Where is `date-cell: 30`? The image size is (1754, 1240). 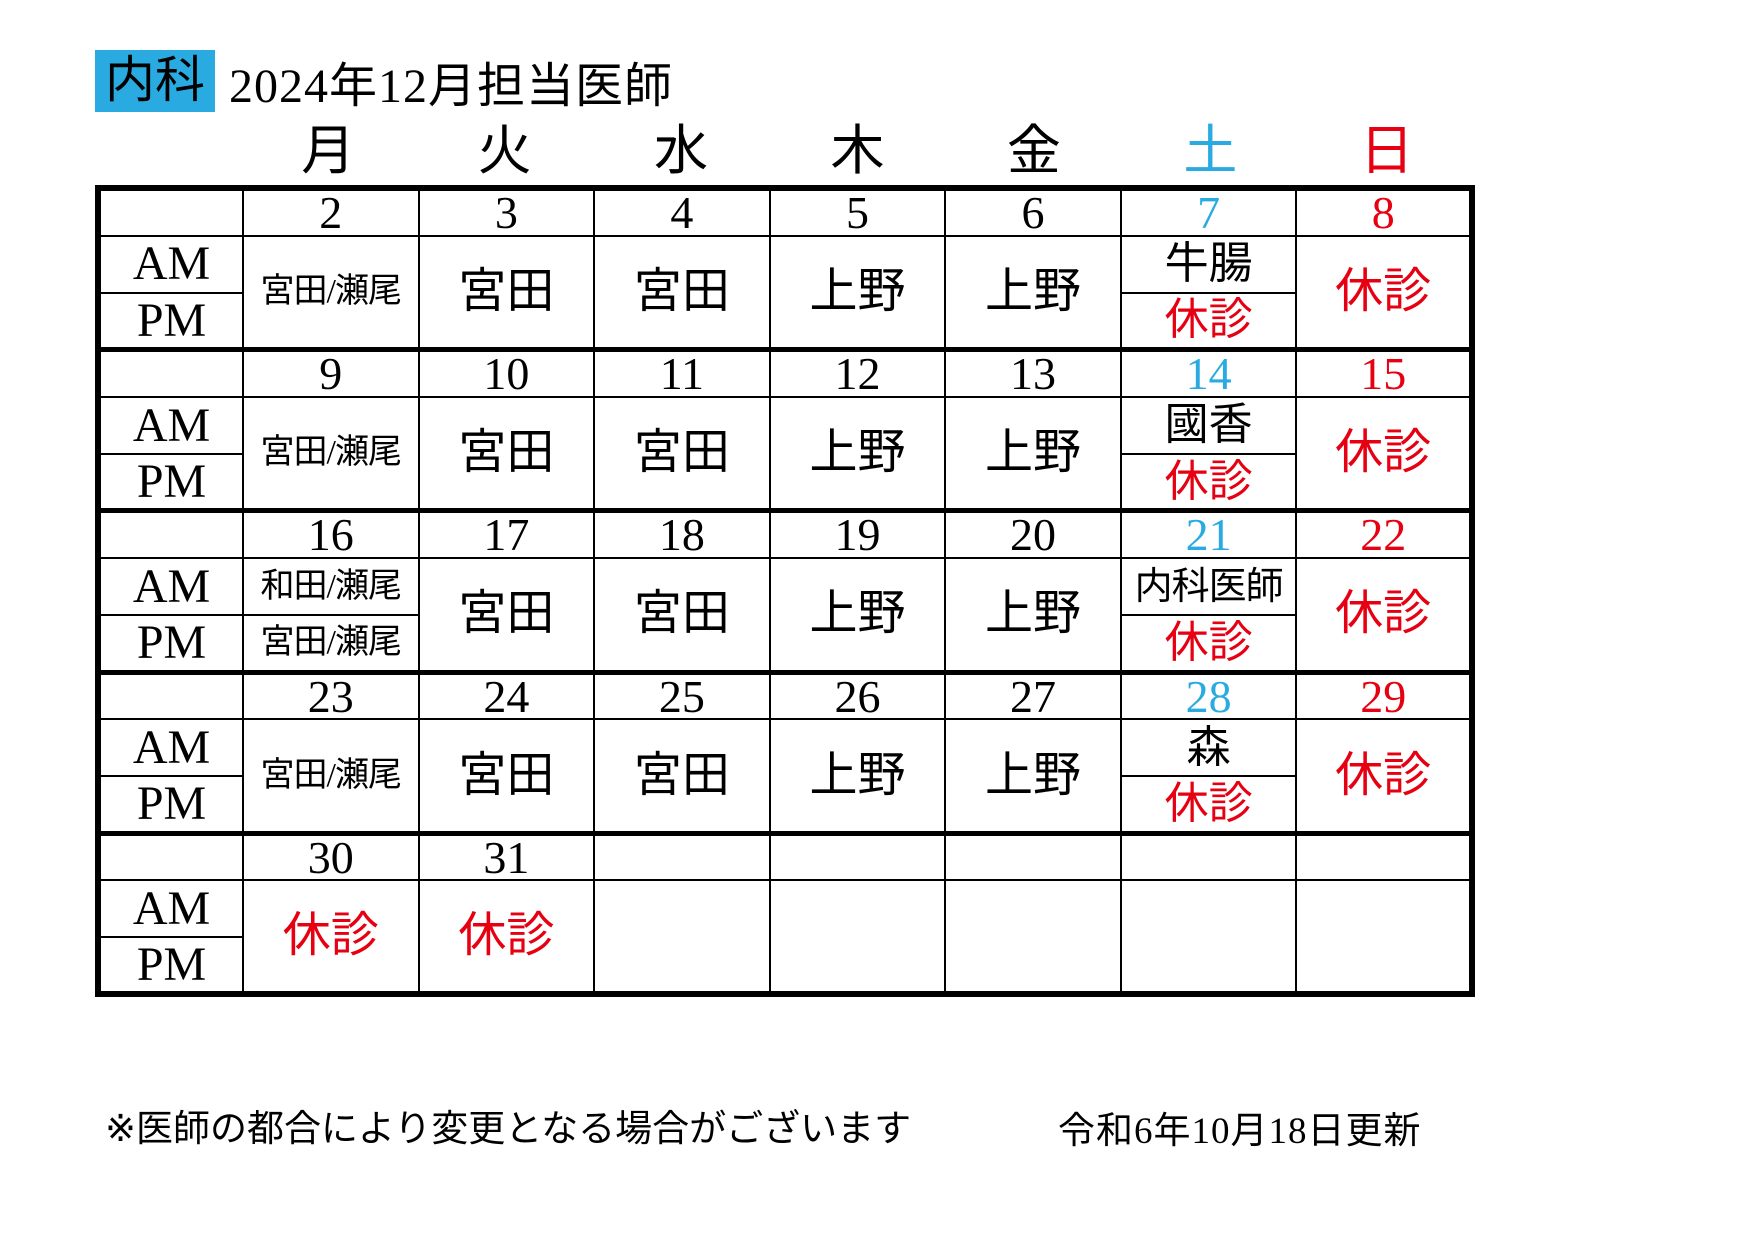
date-cell: 30 is located at coordinates (331, 856).